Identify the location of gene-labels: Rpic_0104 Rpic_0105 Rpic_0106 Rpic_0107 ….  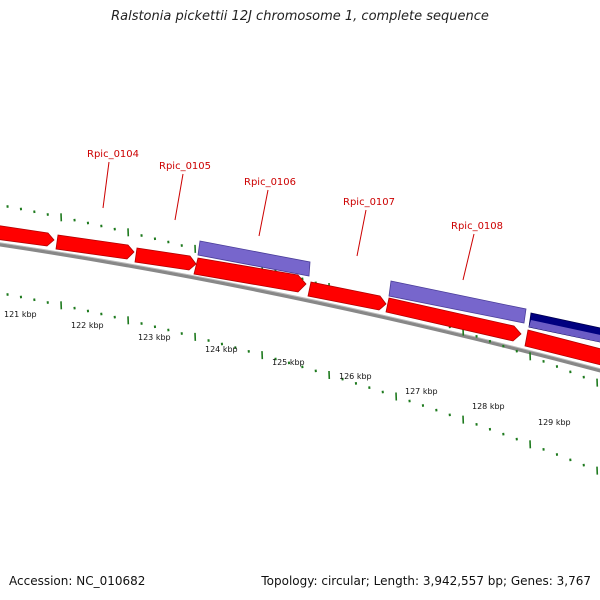
(295, 190).